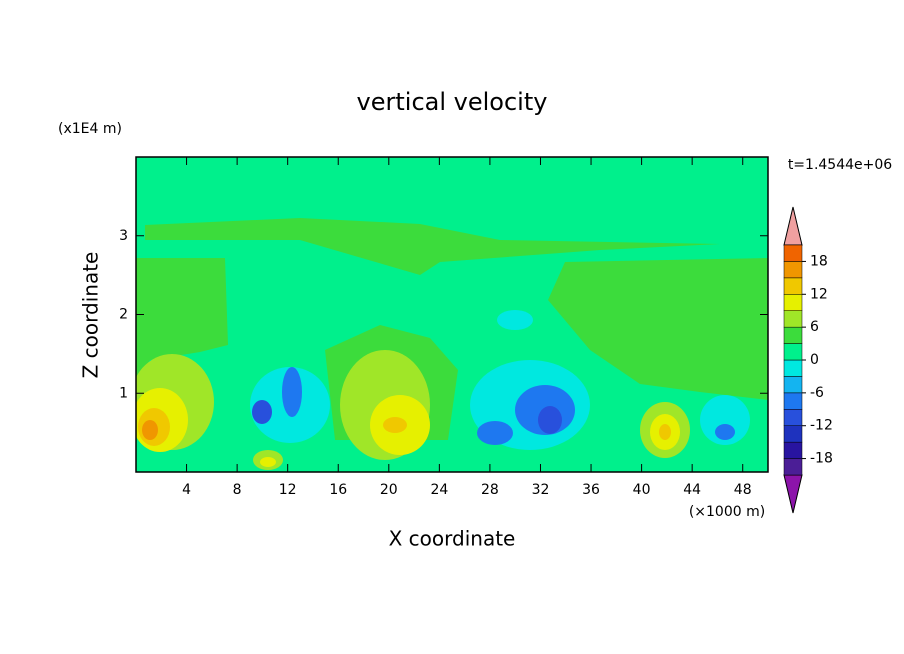 The image size is (904, 654). I want to click on y-unit: (x1E4 m), so click(90, 129).